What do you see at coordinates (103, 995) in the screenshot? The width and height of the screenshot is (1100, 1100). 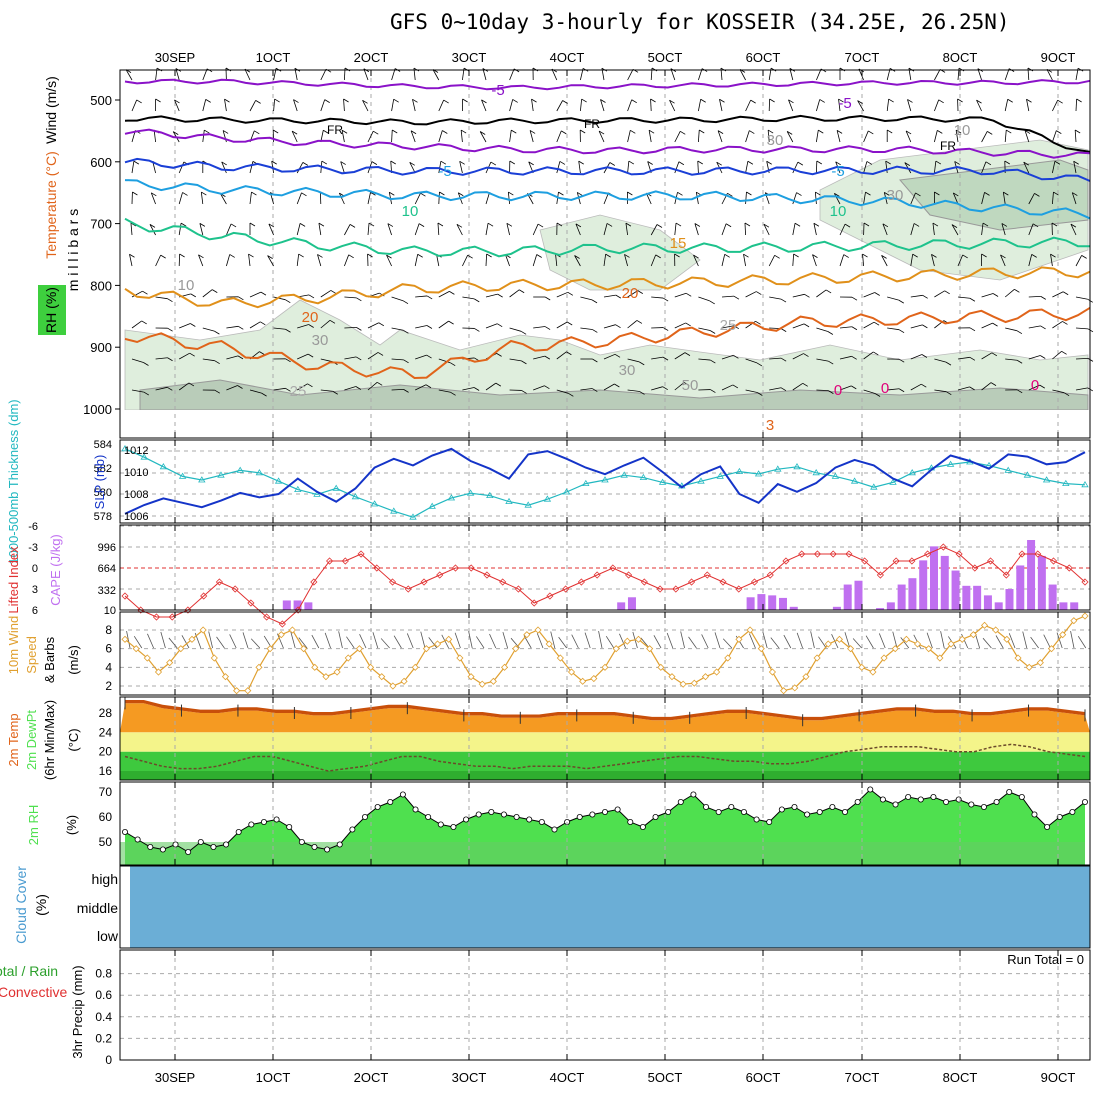 I see `y-tick-label: 0.6` at bounding box center [103, 995].